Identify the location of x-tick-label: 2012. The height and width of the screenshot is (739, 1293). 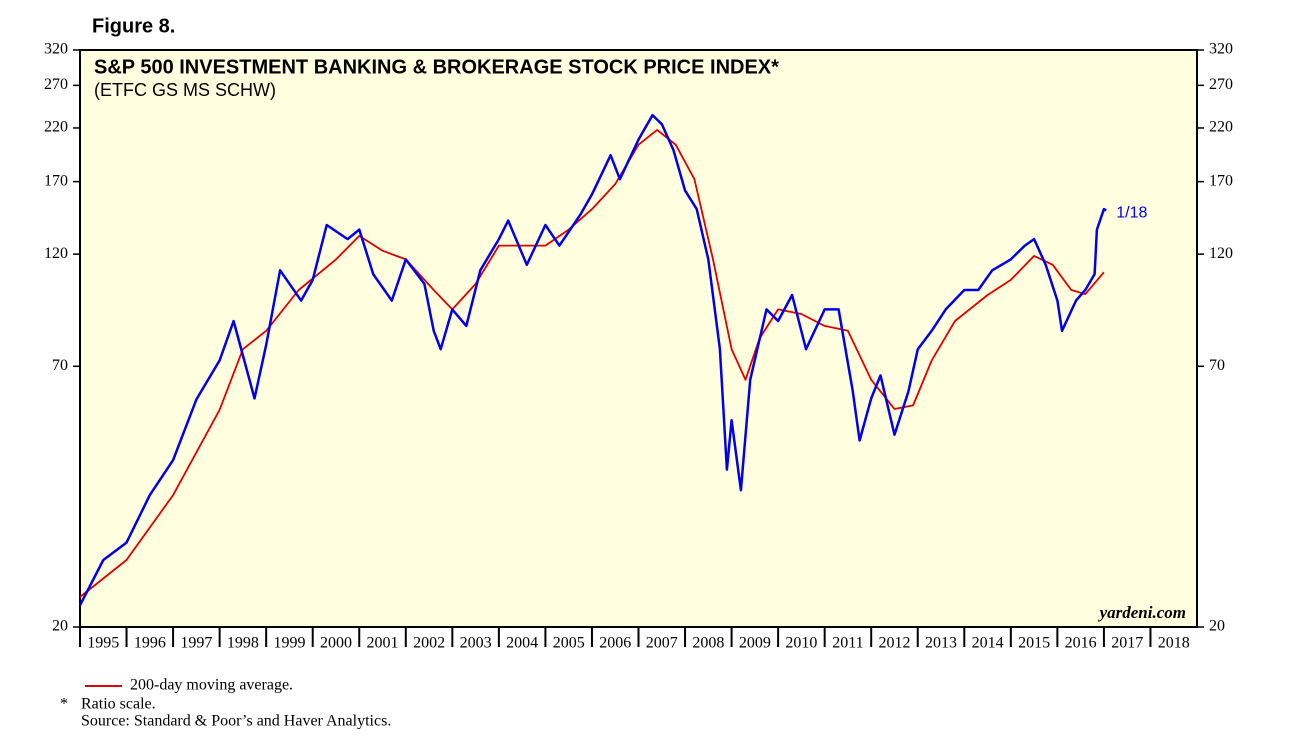
(894, 643).